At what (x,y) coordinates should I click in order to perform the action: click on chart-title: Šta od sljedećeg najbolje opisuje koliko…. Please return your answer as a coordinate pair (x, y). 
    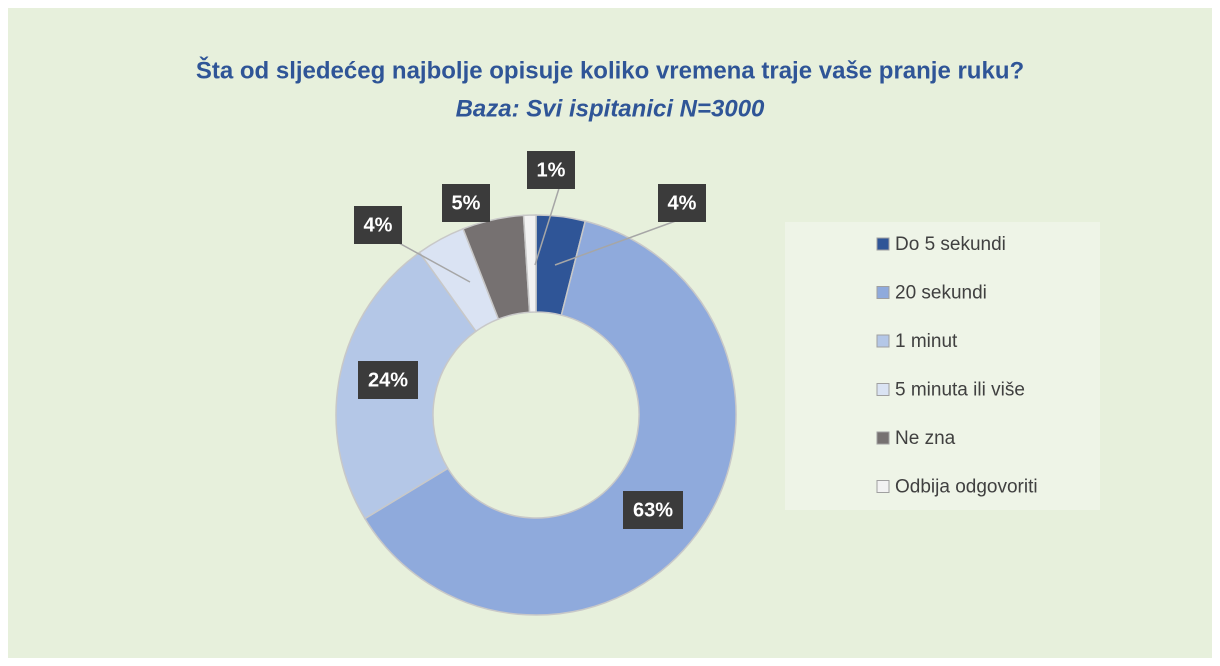
    Looking at the image, I should click on (610, 70).